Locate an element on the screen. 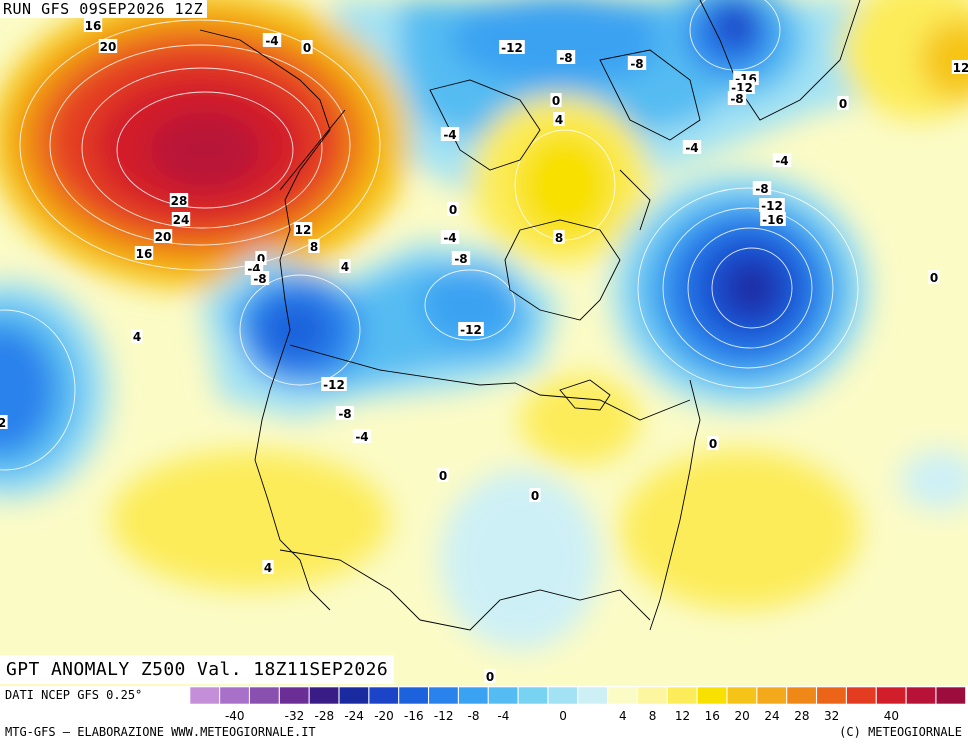 The image size is (968, 745). colorbar-tick-label: -20 is located at coordinates (384, 716).